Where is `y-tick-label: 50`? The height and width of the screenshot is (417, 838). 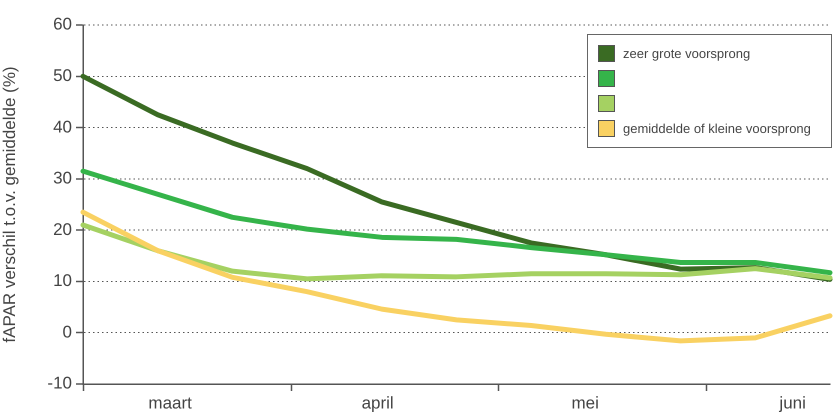 y-tick-label: 50 is located at coordinates (62, 75).